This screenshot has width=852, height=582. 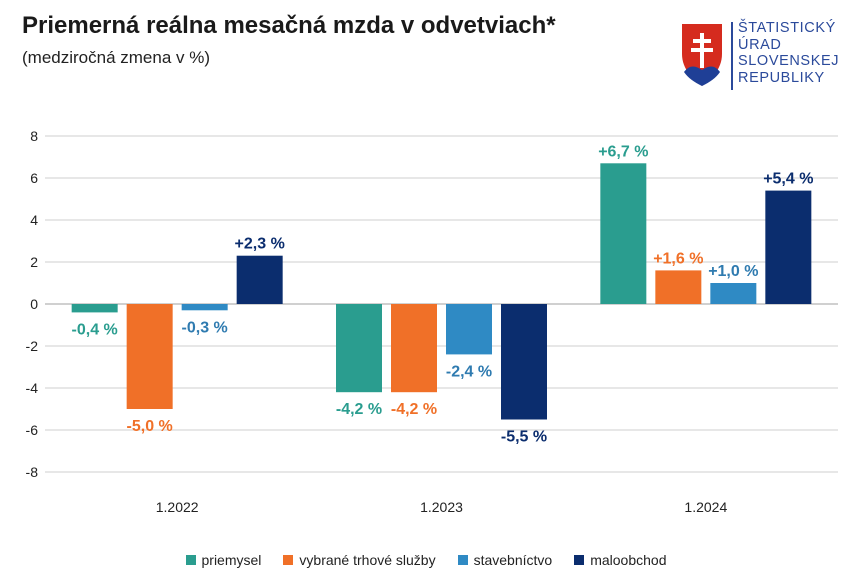 What do you see at coordinates (32, 472) in the screenshot?
I see `y-tick-label: -8` at bounding box center [32, 472].